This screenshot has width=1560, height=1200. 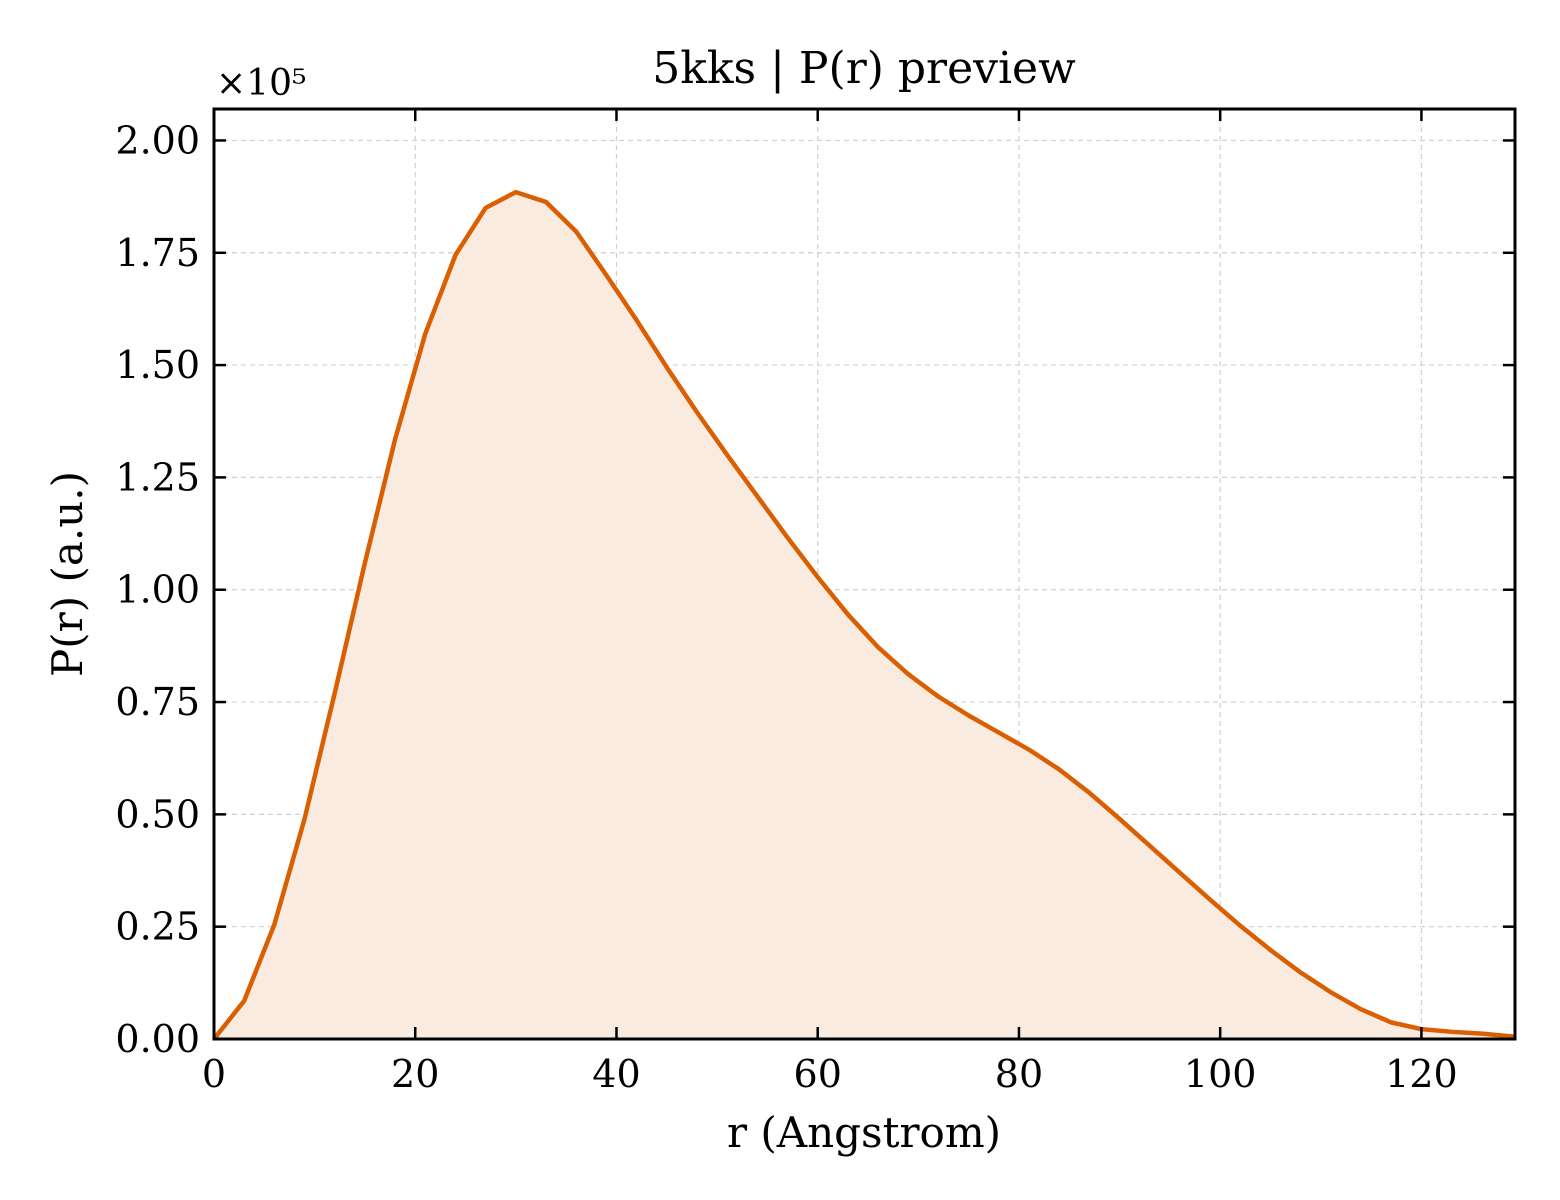 I want to click on x-tick-label: 60, so click(x=818, y=1074).